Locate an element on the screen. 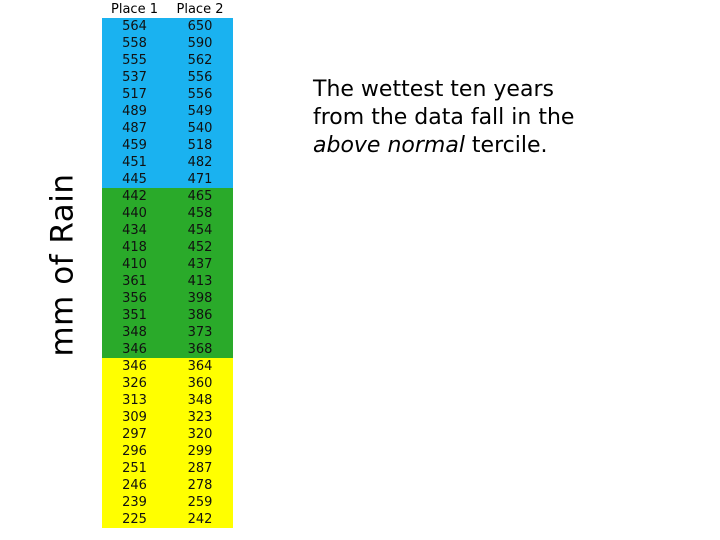 This screenshot has width=720, height=540. table-row: 442 465 is located at coordinates (167, 196).